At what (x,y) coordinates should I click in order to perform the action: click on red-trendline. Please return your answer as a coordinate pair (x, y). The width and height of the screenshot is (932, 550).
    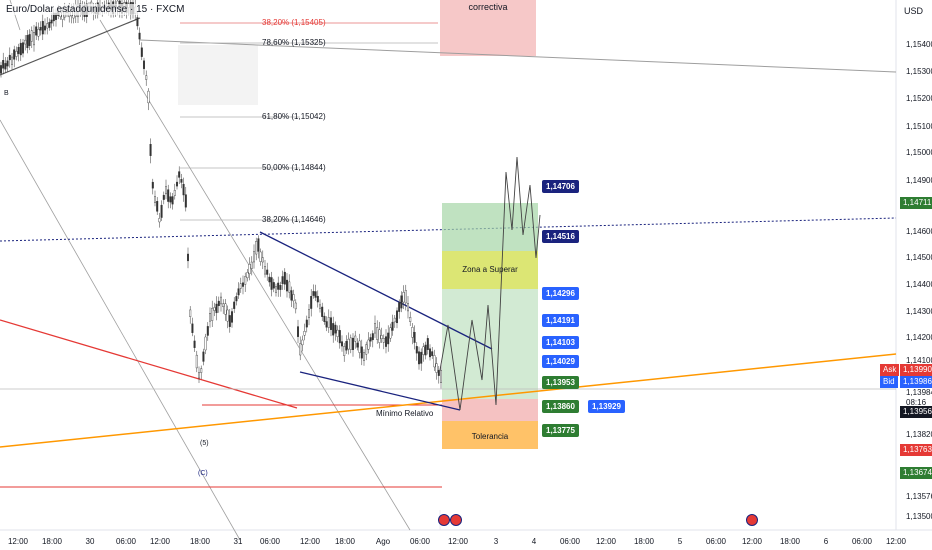
    Looking at the image, I should click on (149, 364).